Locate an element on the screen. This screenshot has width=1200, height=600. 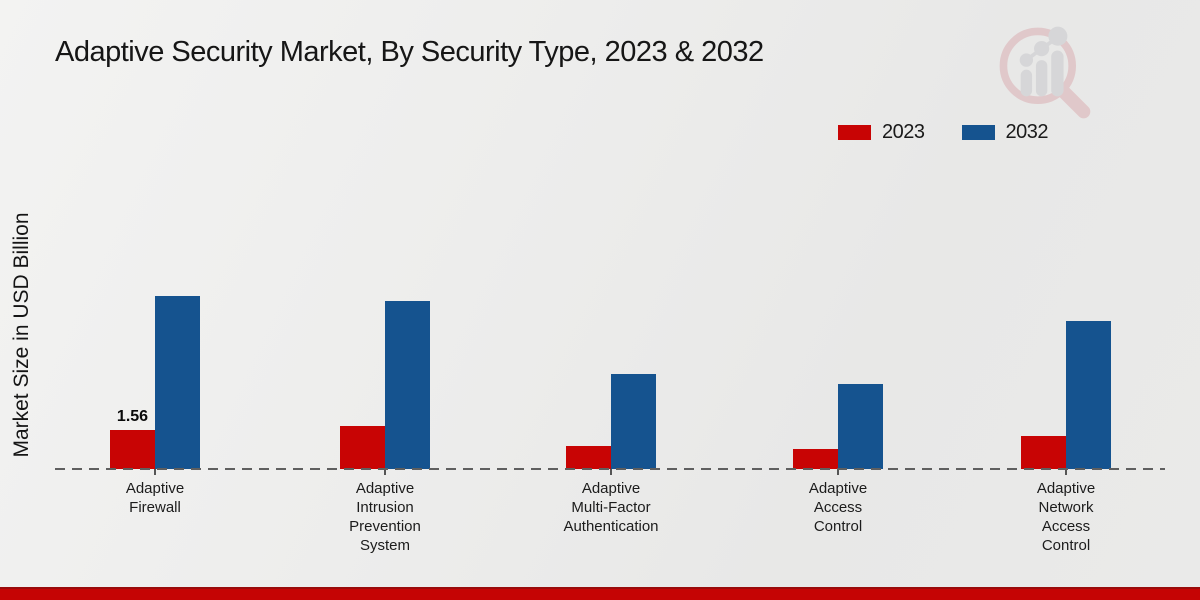
category-label-adaptive-network-access-control: Adaptive Network Access Control is located at coordinates (1066, 517).